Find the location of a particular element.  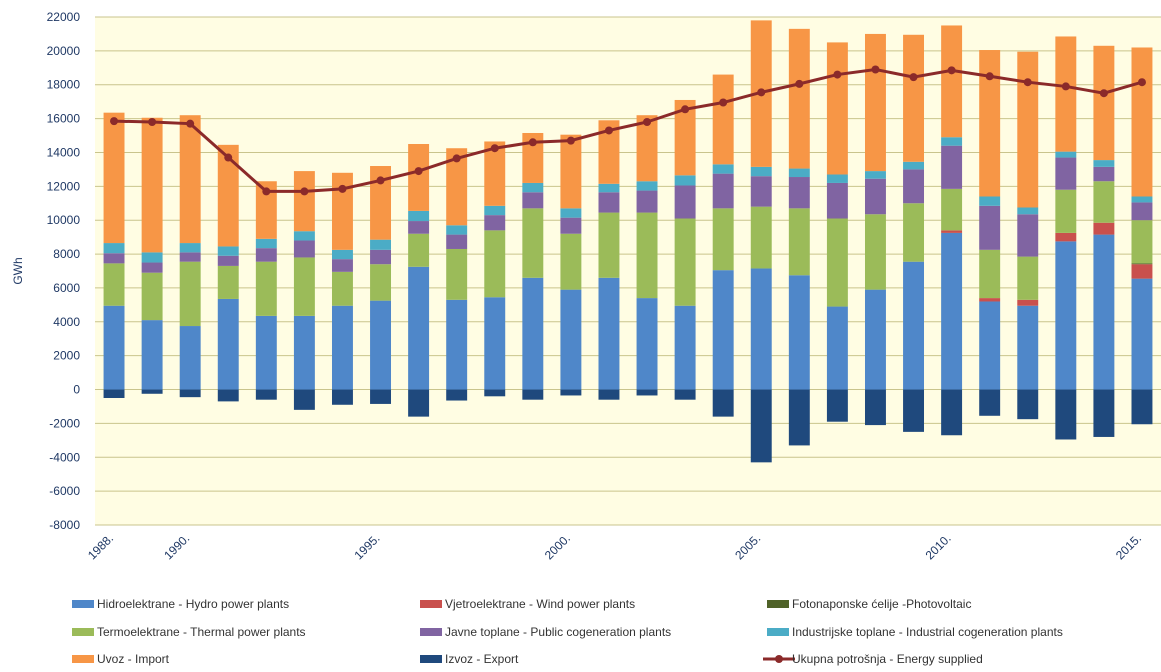

y-tick-label: 10000 is located at coordinates (64, 220).